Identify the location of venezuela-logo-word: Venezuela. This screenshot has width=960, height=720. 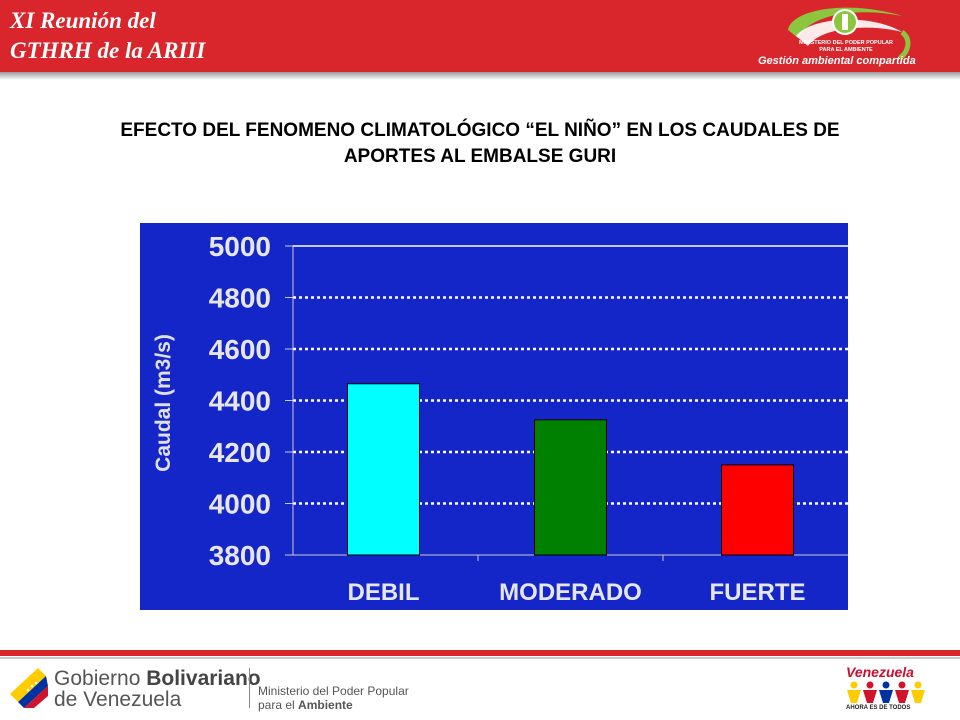
(880, 672).